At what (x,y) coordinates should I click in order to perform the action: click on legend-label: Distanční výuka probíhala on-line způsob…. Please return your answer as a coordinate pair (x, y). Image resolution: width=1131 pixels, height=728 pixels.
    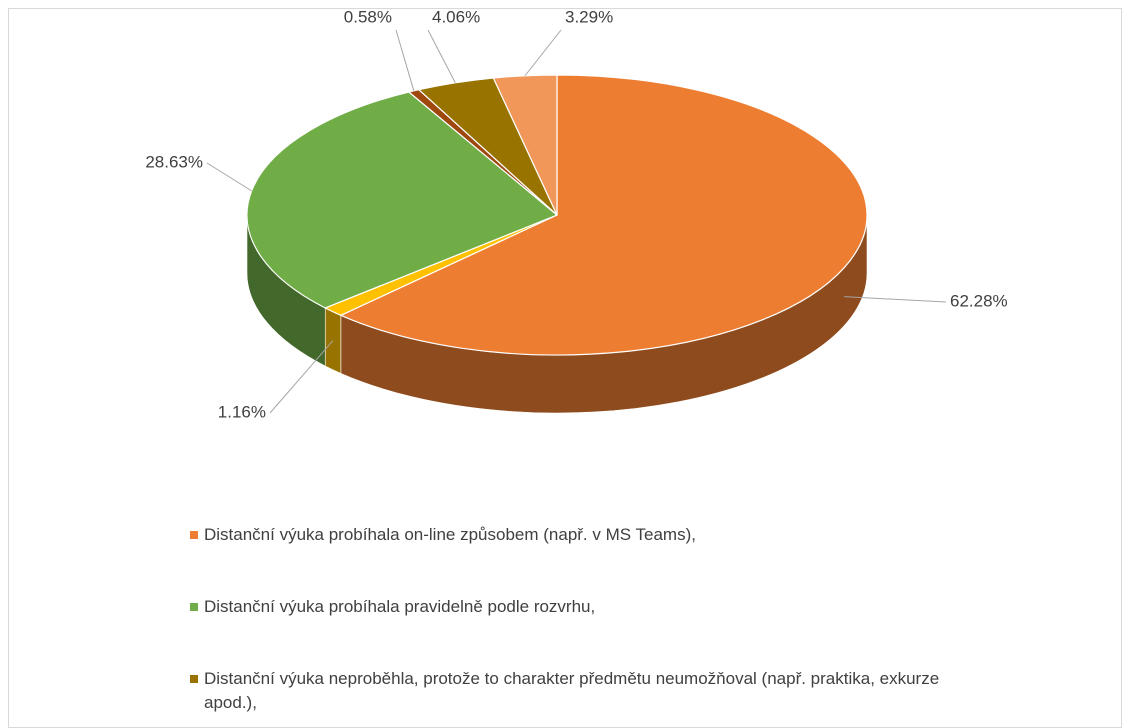
    Looking at the image, I should click on (450, 534).